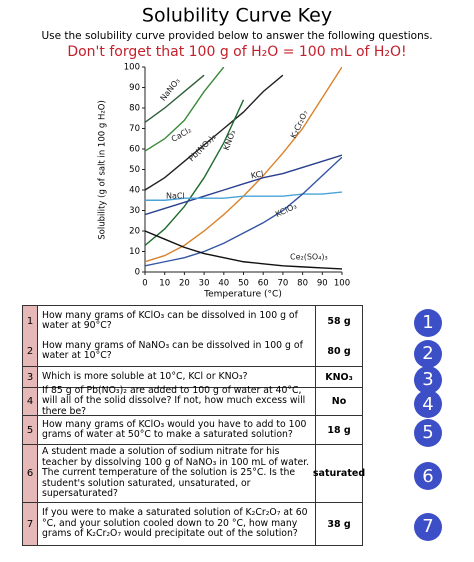 This screenshot has height=562, width=474. What do you see at coordinates (30, 401) in the screenshot?
I see `row-number: 4` at bounding box center [30, 401].